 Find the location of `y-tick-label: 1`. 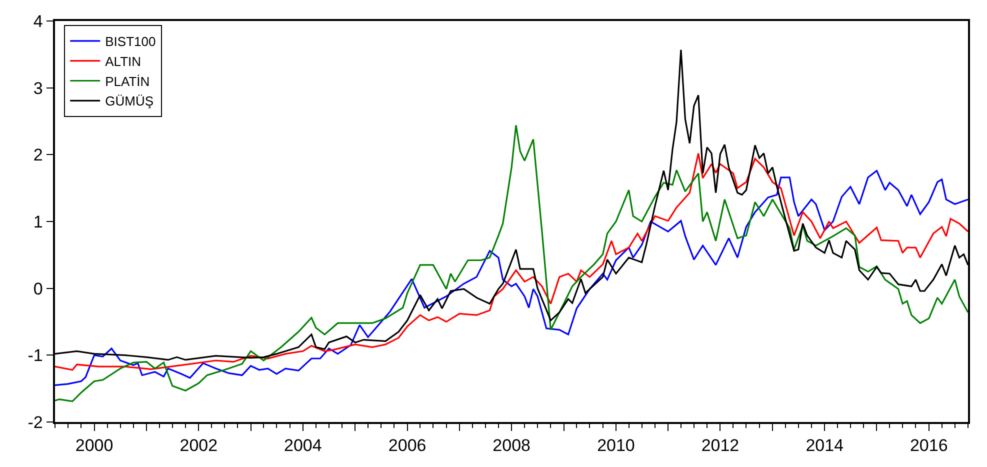

y-tick-label: 1 is located at coordinates (38, 222).